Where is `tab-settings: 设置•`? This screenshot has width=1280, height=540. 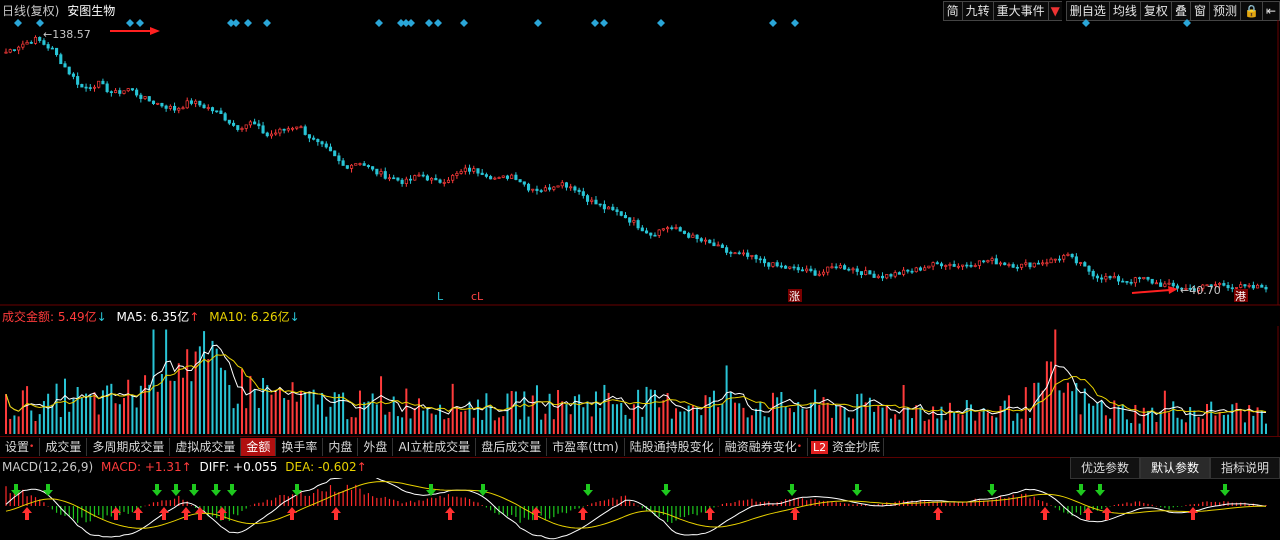
tab-settings: 设置• is located at coordinates (20, 447).